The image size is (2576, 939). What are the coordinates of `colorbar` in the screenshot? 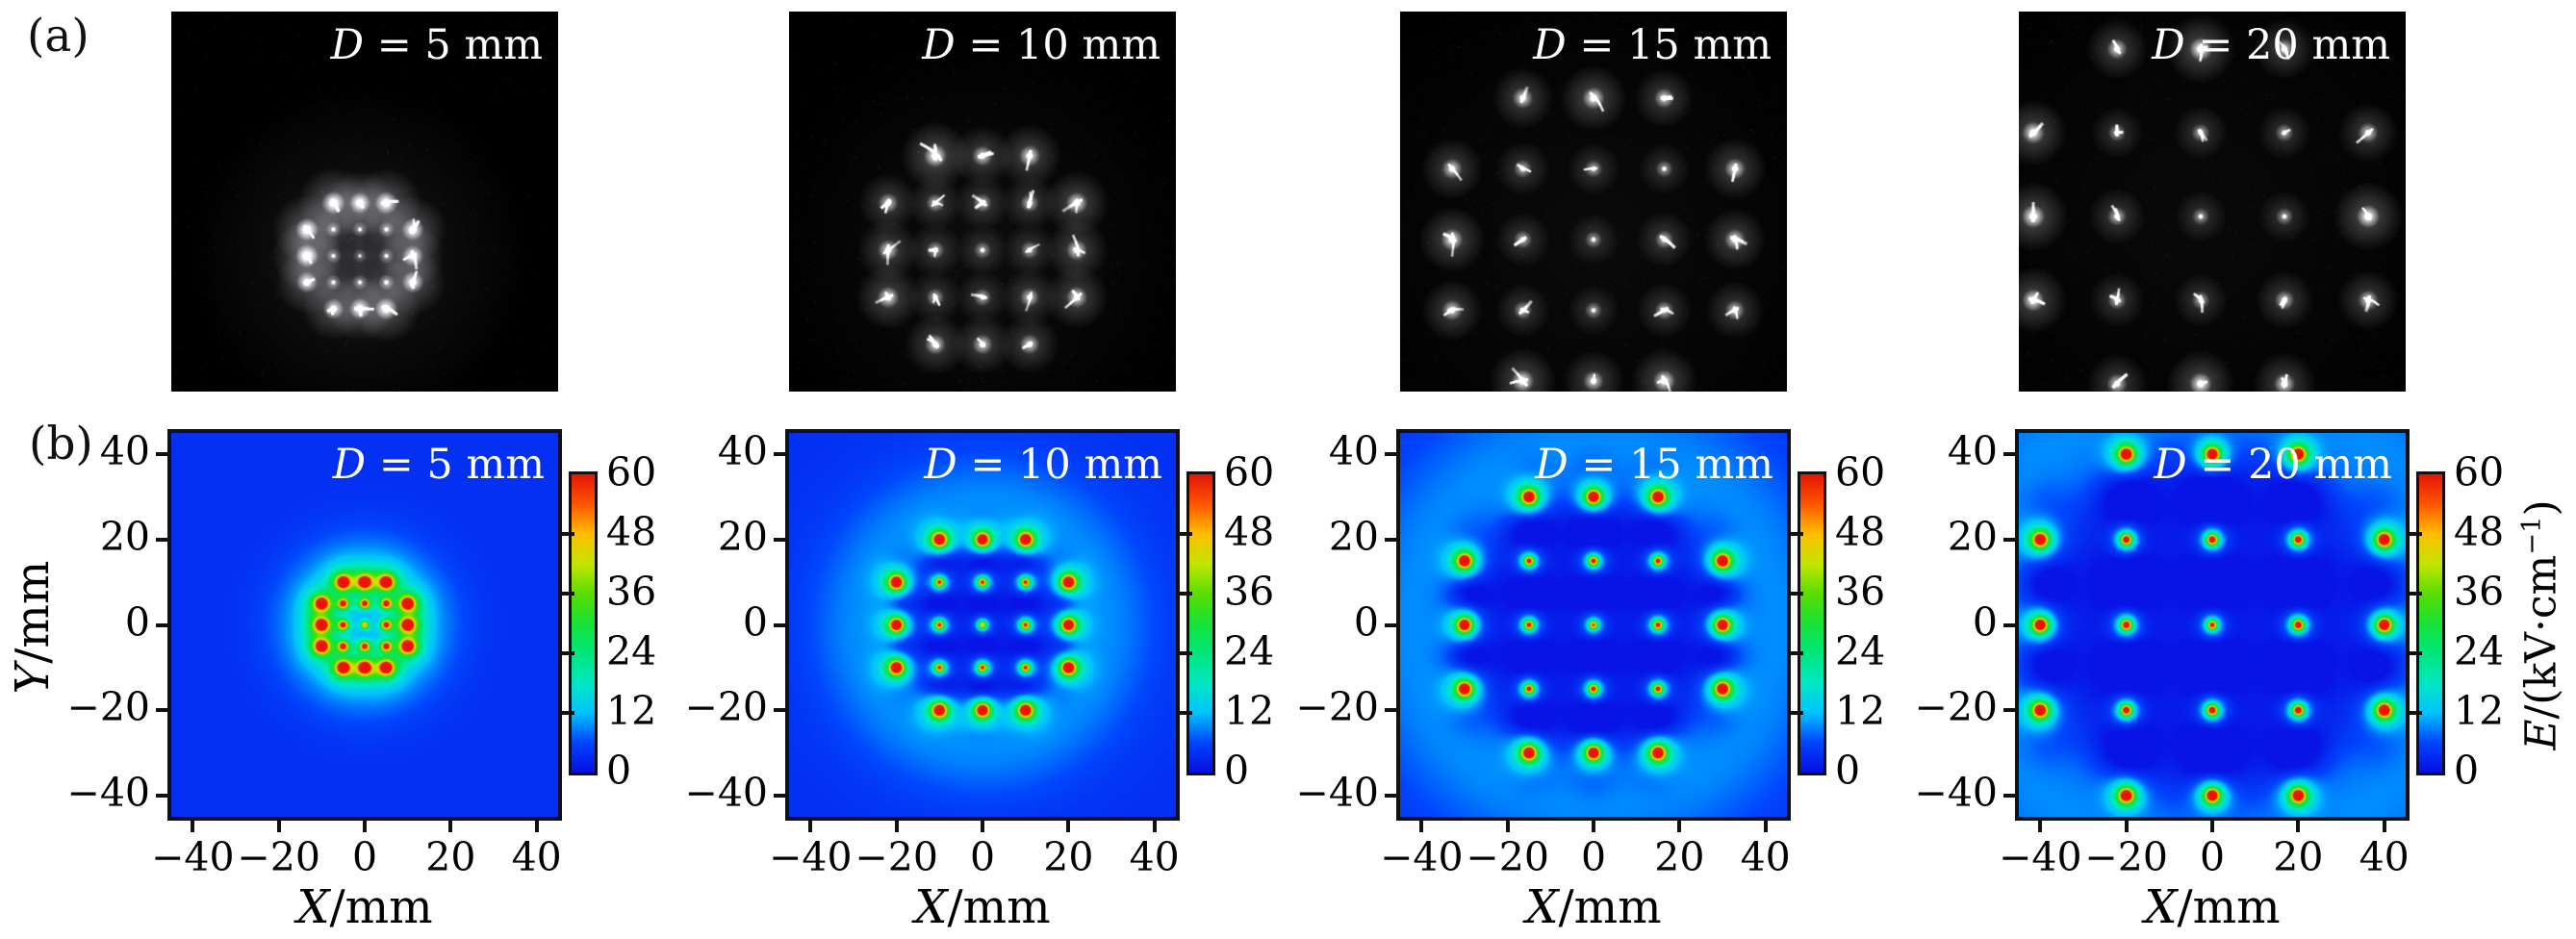 It's located at (583, 623).